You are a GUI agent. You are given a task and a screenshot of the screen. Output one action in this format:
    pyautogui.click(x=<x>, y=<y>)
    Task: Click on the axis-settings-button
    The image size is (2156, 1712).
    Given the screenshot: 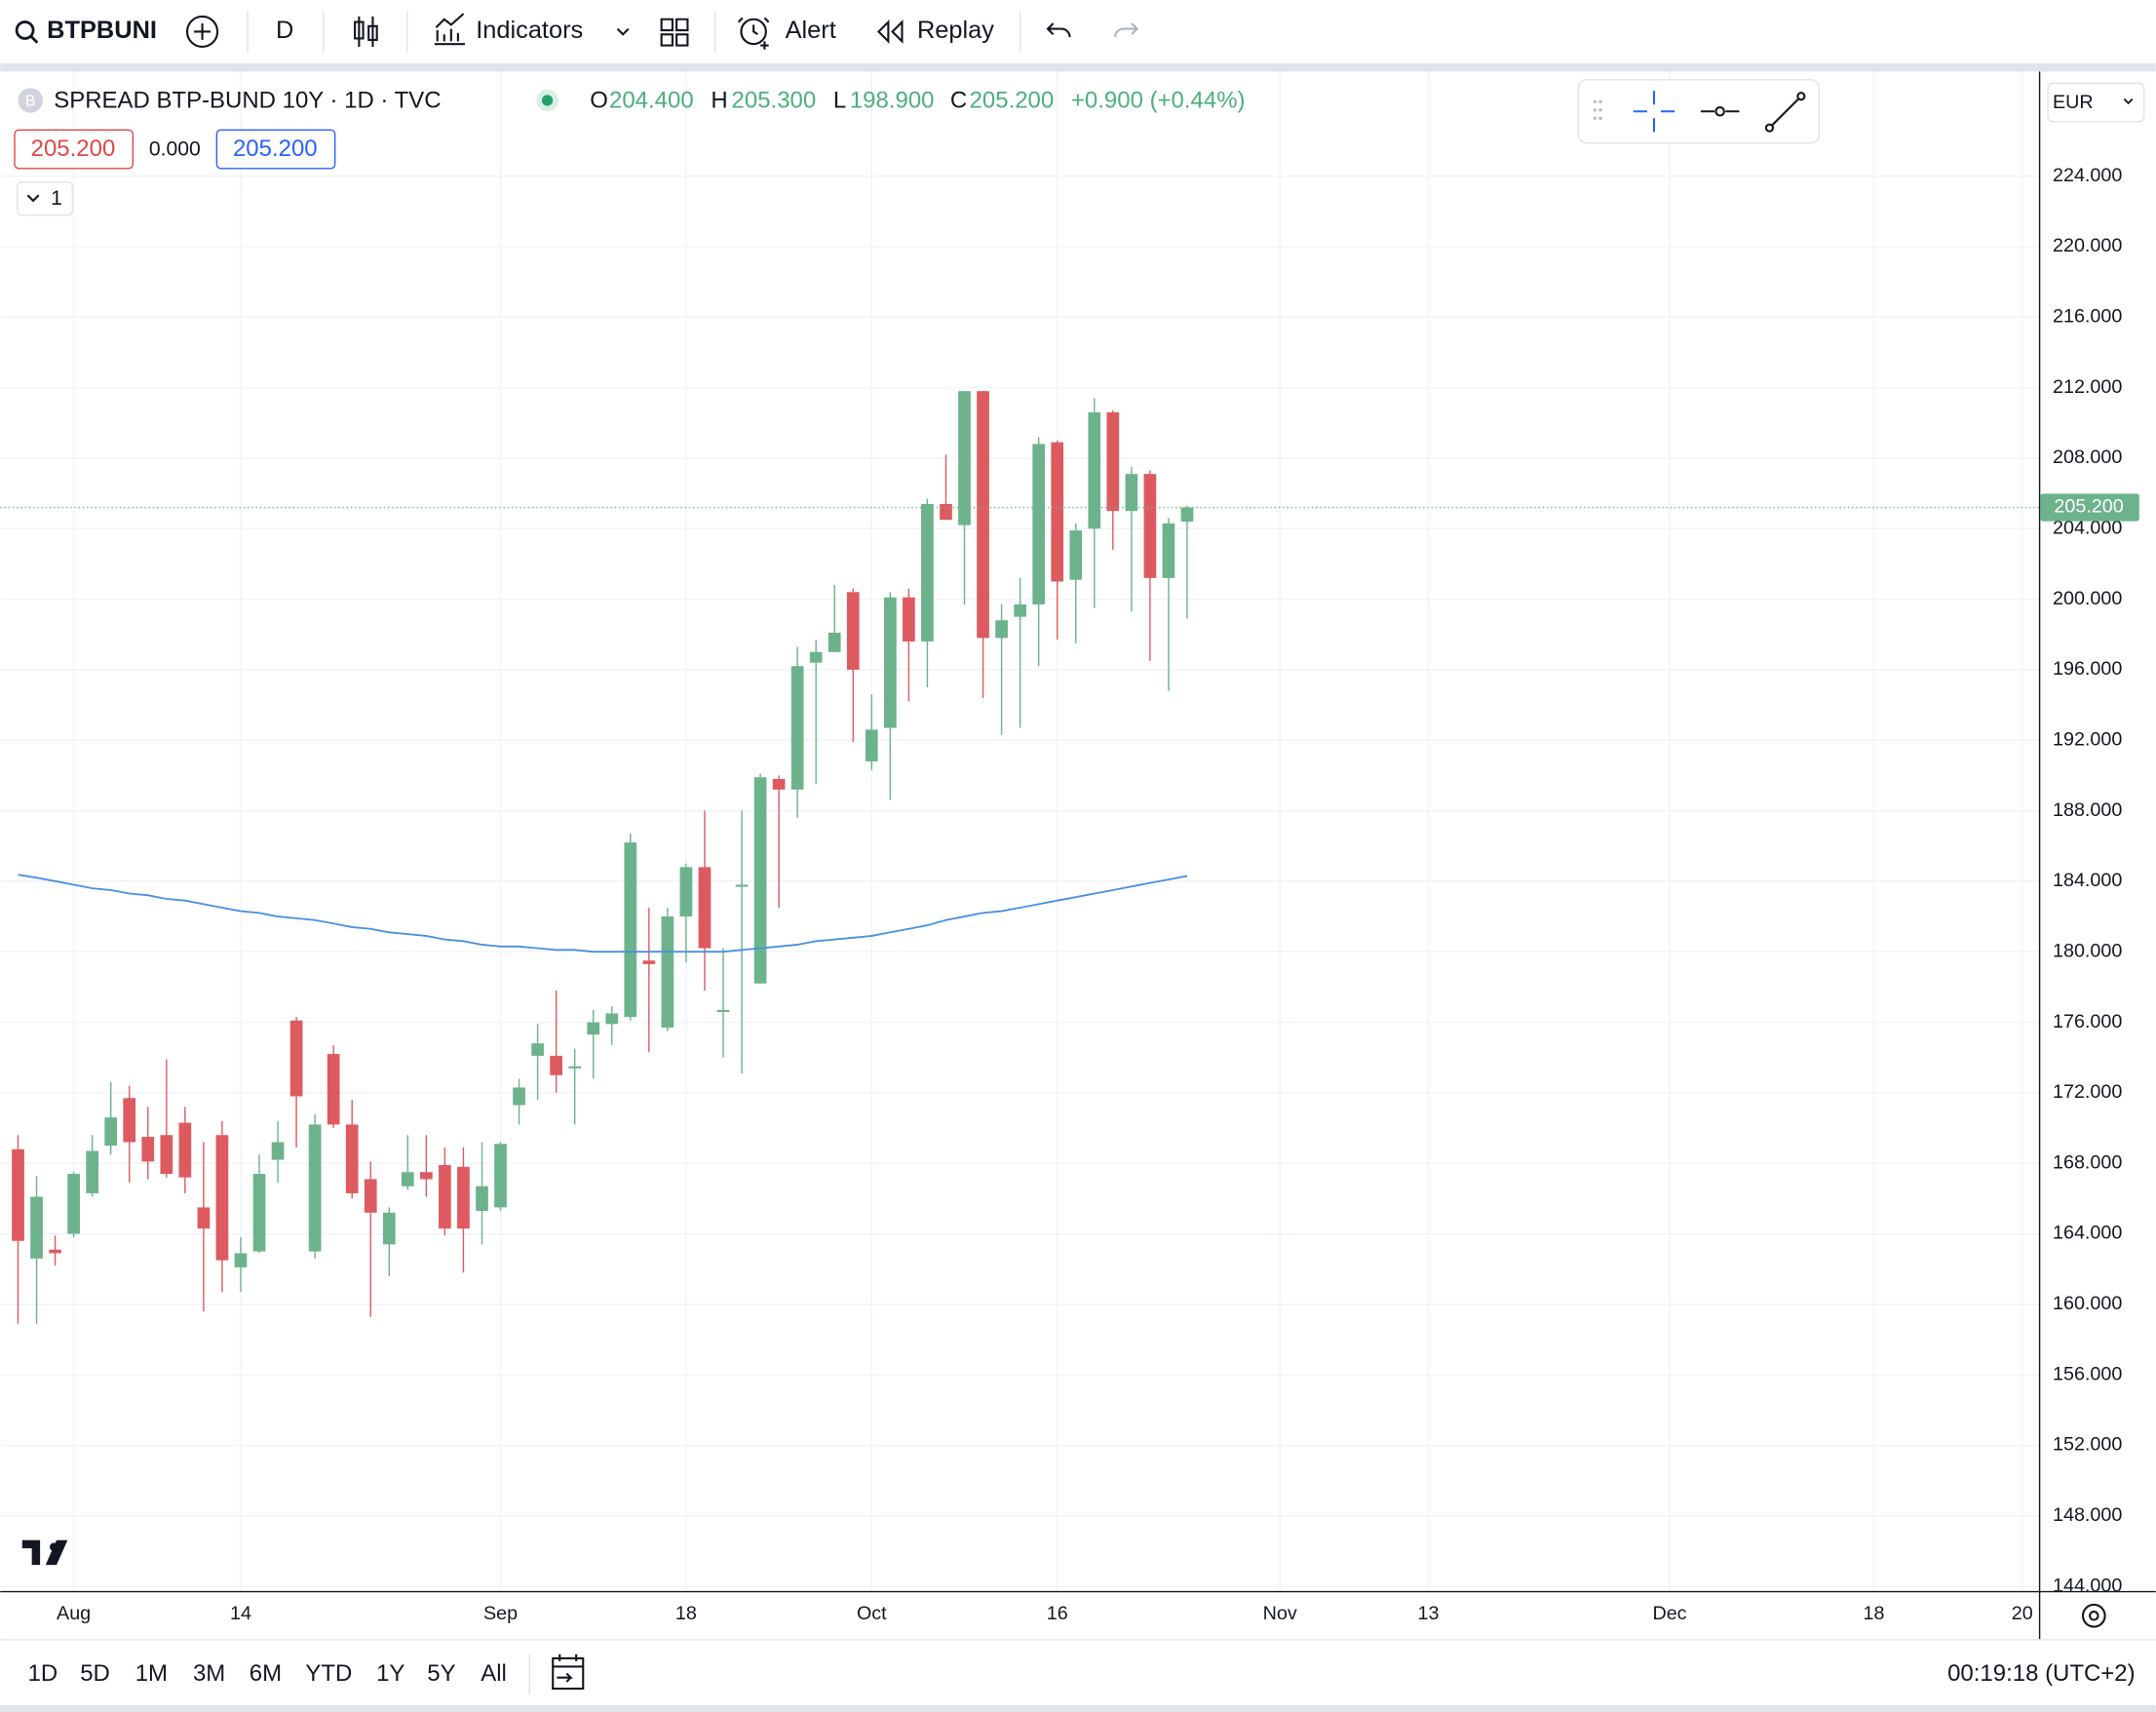 What is the action you would take?
    pyautogui.click(x=2093, y=1615)
    